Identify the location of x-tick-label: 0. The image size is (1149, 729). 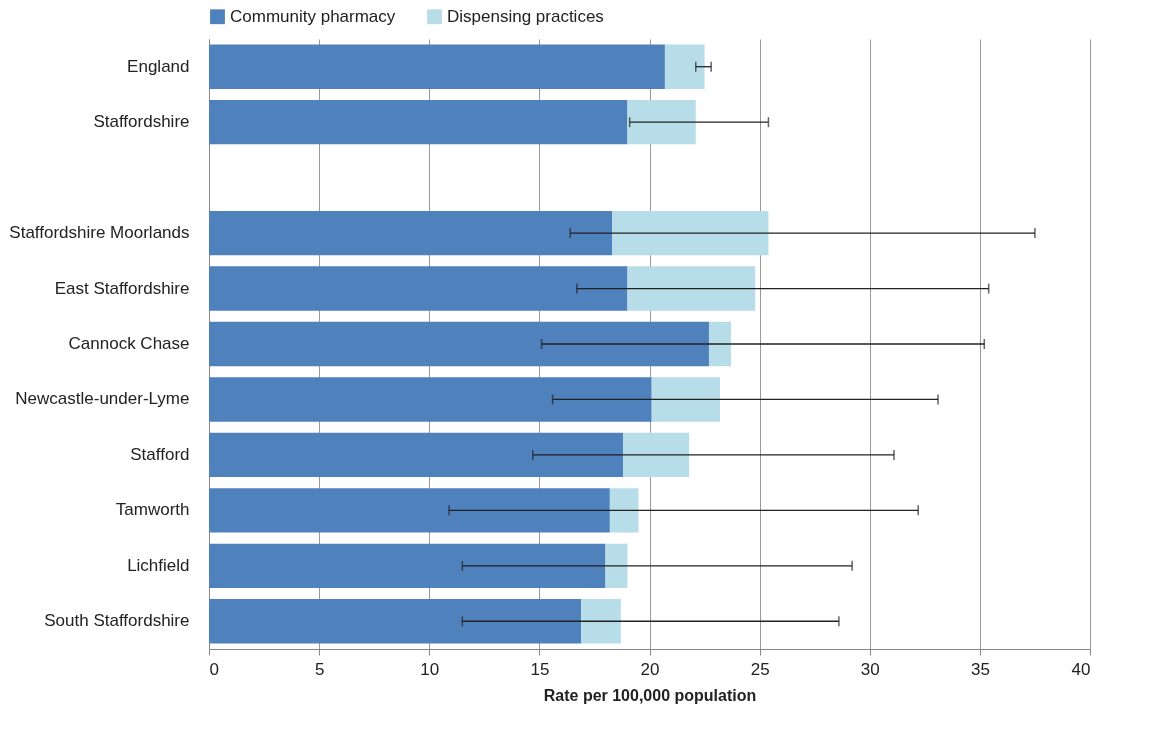
(214, 669).